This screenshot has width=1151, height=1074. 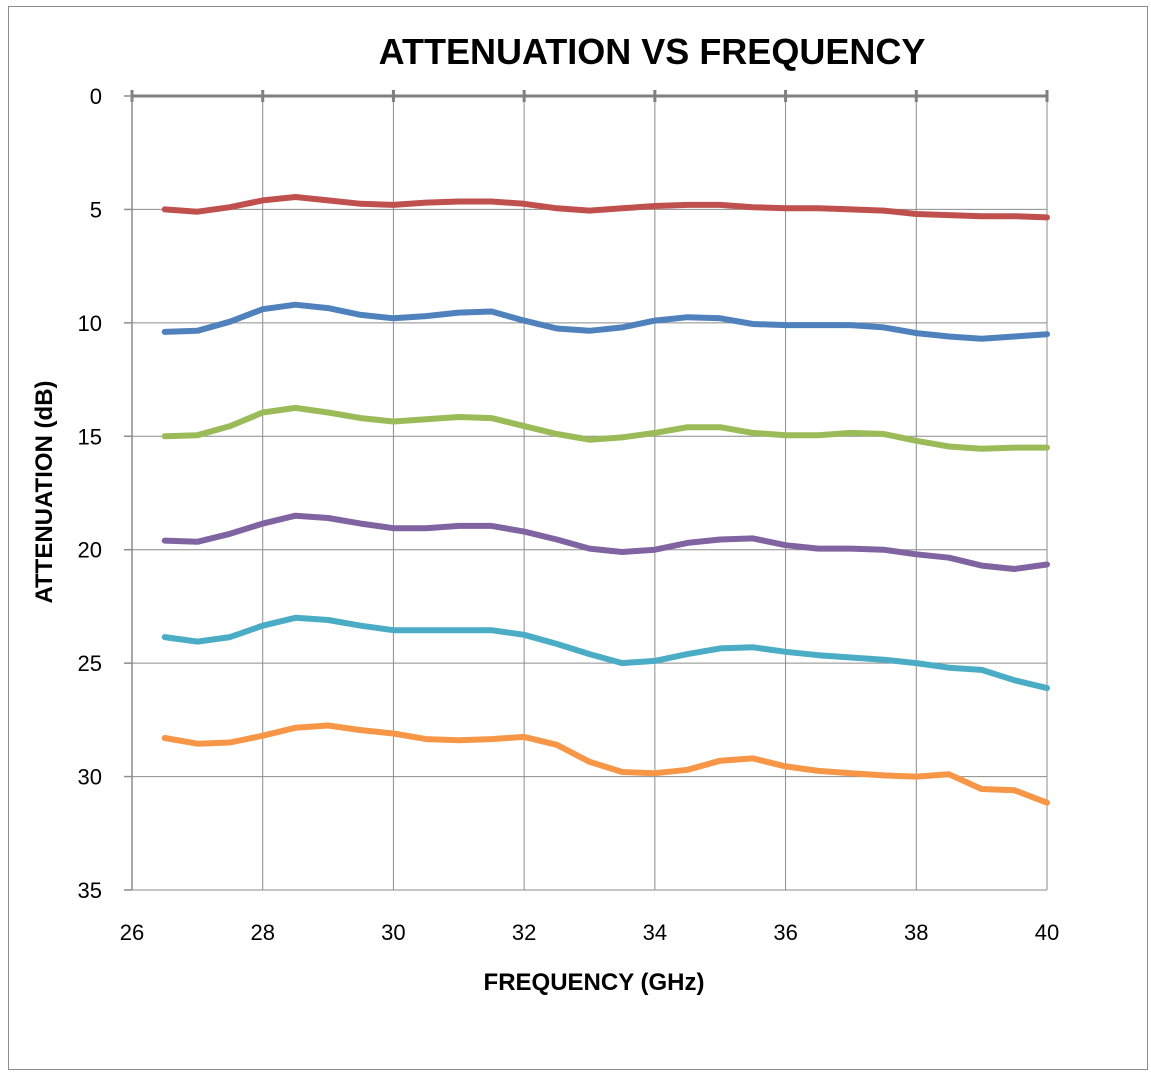 I want to click on y-tick-label: 15, so click(x=90, y=436).